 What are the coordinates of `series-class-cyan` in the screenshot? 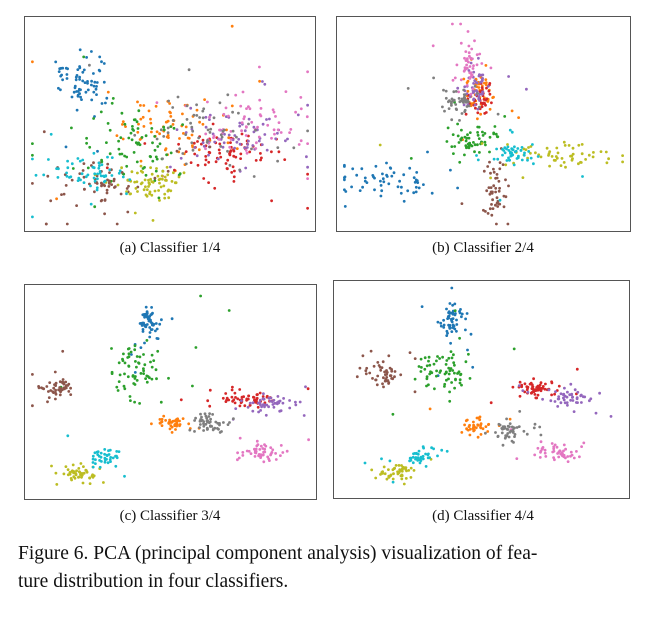 It's located at (81, 175).